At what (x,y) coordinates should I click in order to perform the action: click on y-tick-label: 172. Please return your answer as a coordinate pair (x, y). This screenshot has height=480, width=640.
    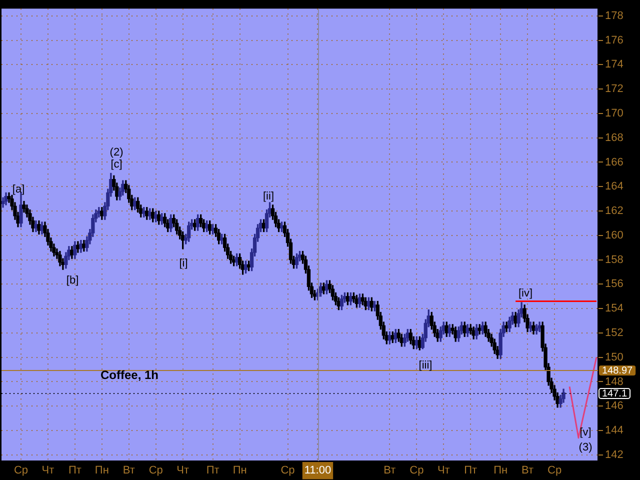
    Looking at the image, I should click on (614, 89).